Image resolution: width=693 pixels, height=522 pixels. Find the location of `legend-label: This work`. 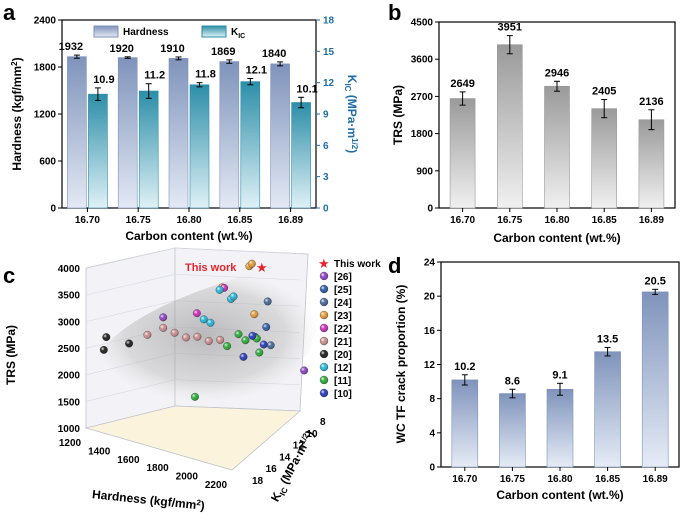

legend-label: This work is located at coordinates (357, 264).